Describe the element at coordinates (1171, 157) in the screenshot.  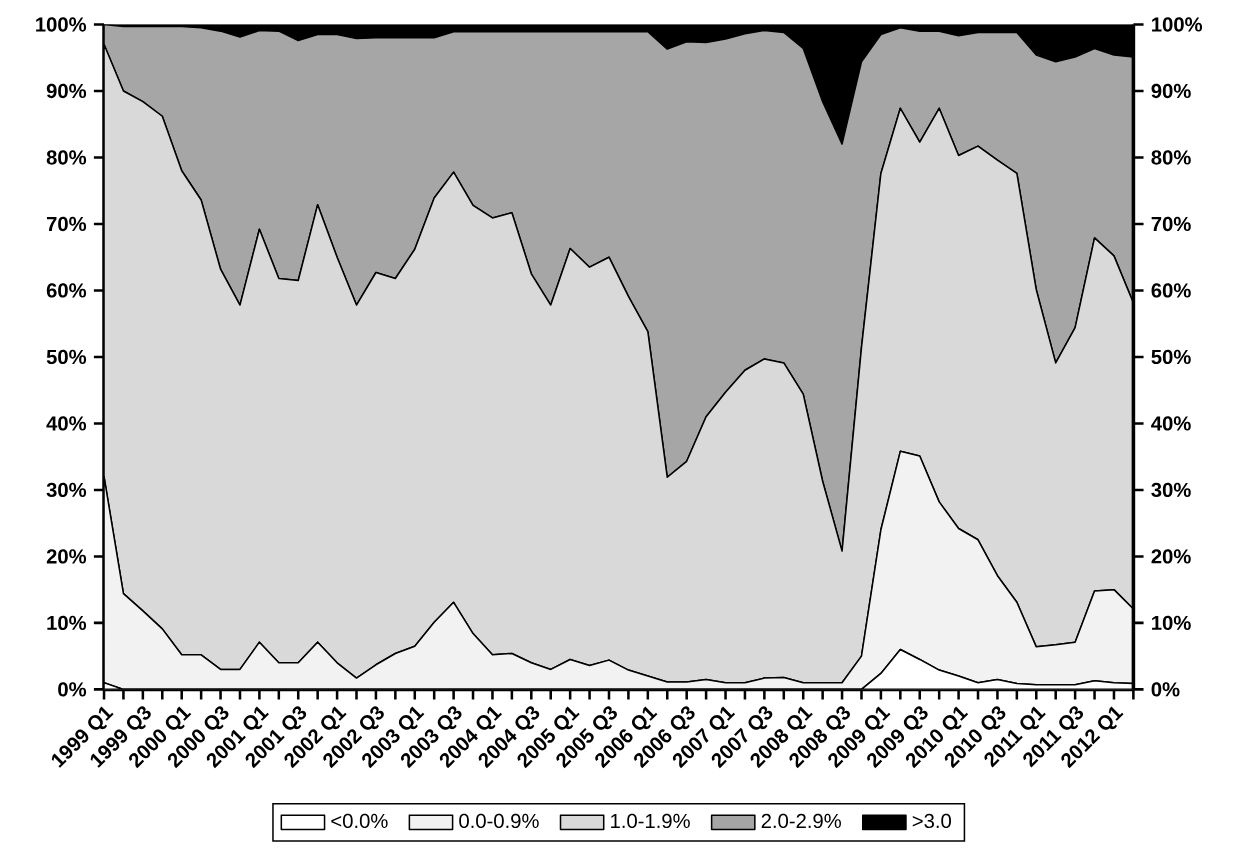
I see `y-tick-label: 80%` at that location.